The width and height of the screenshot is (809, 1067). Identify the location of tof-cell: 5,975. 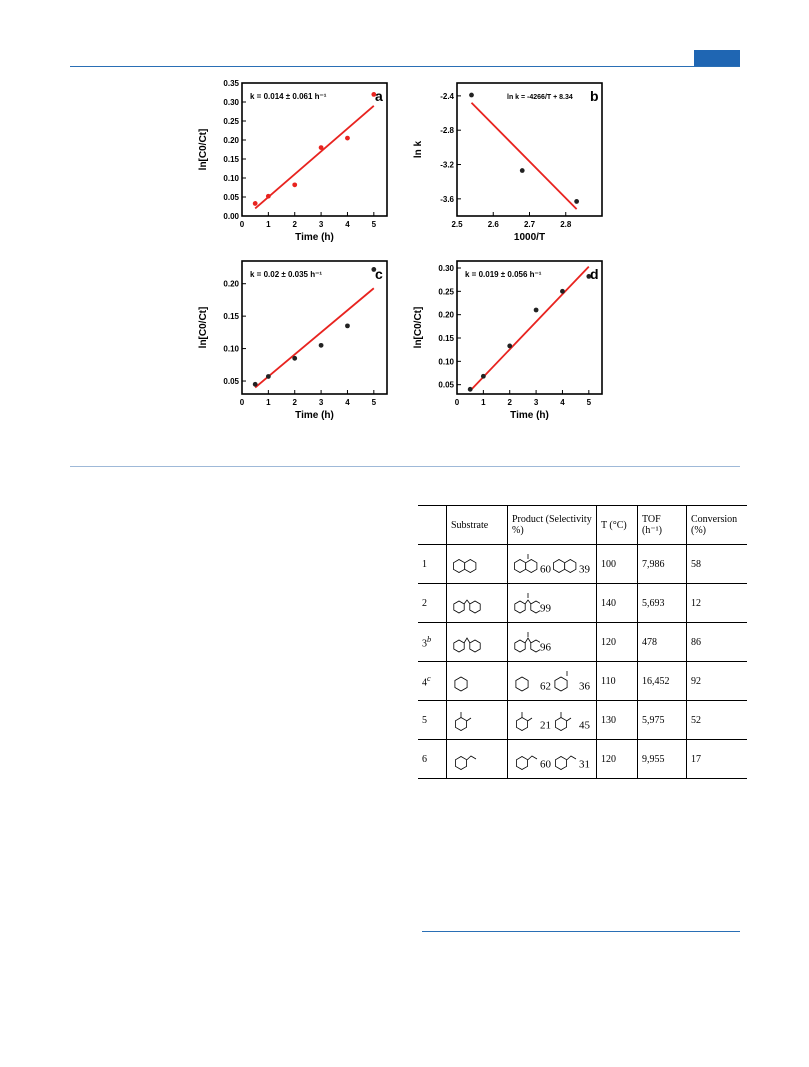
(662, 720).